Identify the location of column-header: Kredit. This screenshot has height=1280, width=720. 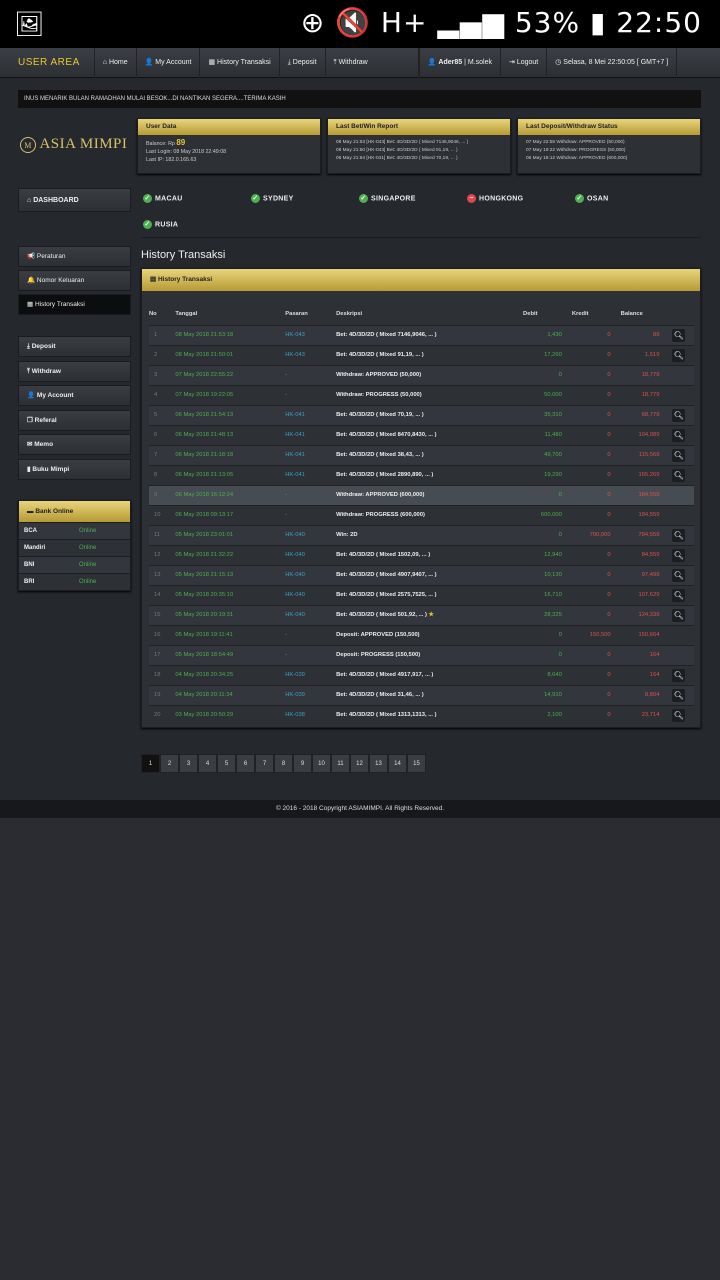
(580, 313).